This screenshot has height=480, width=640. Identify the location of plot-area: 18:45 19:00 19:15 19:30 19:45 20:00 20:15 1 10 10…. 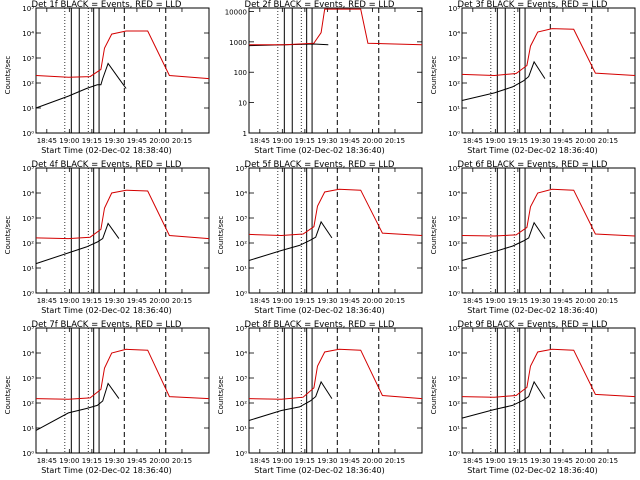
(324, 76).